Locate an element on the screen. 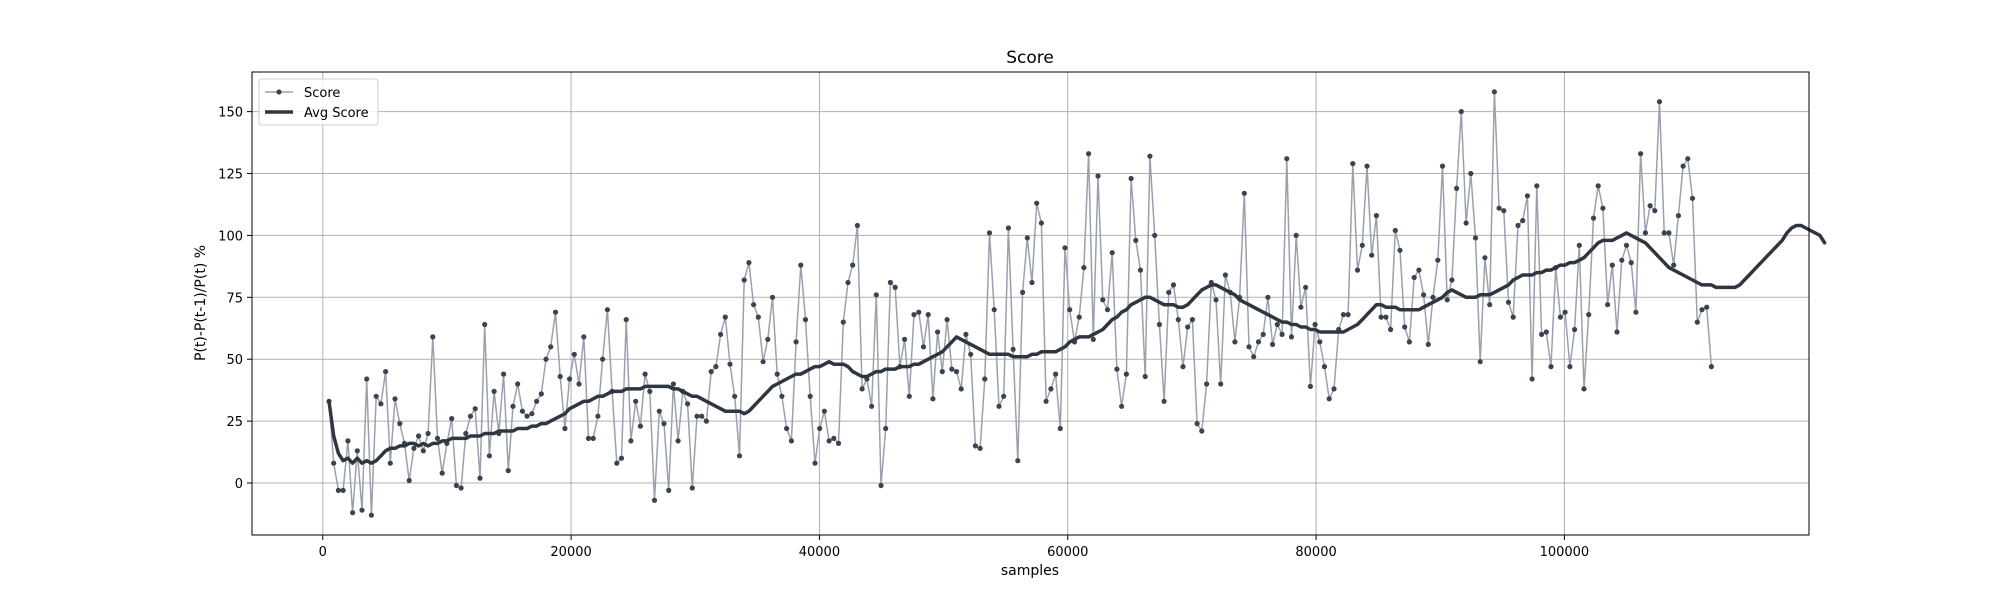 The image size is (2000, 604). y-tick-label: 100 is located at coordinates (230, 236).